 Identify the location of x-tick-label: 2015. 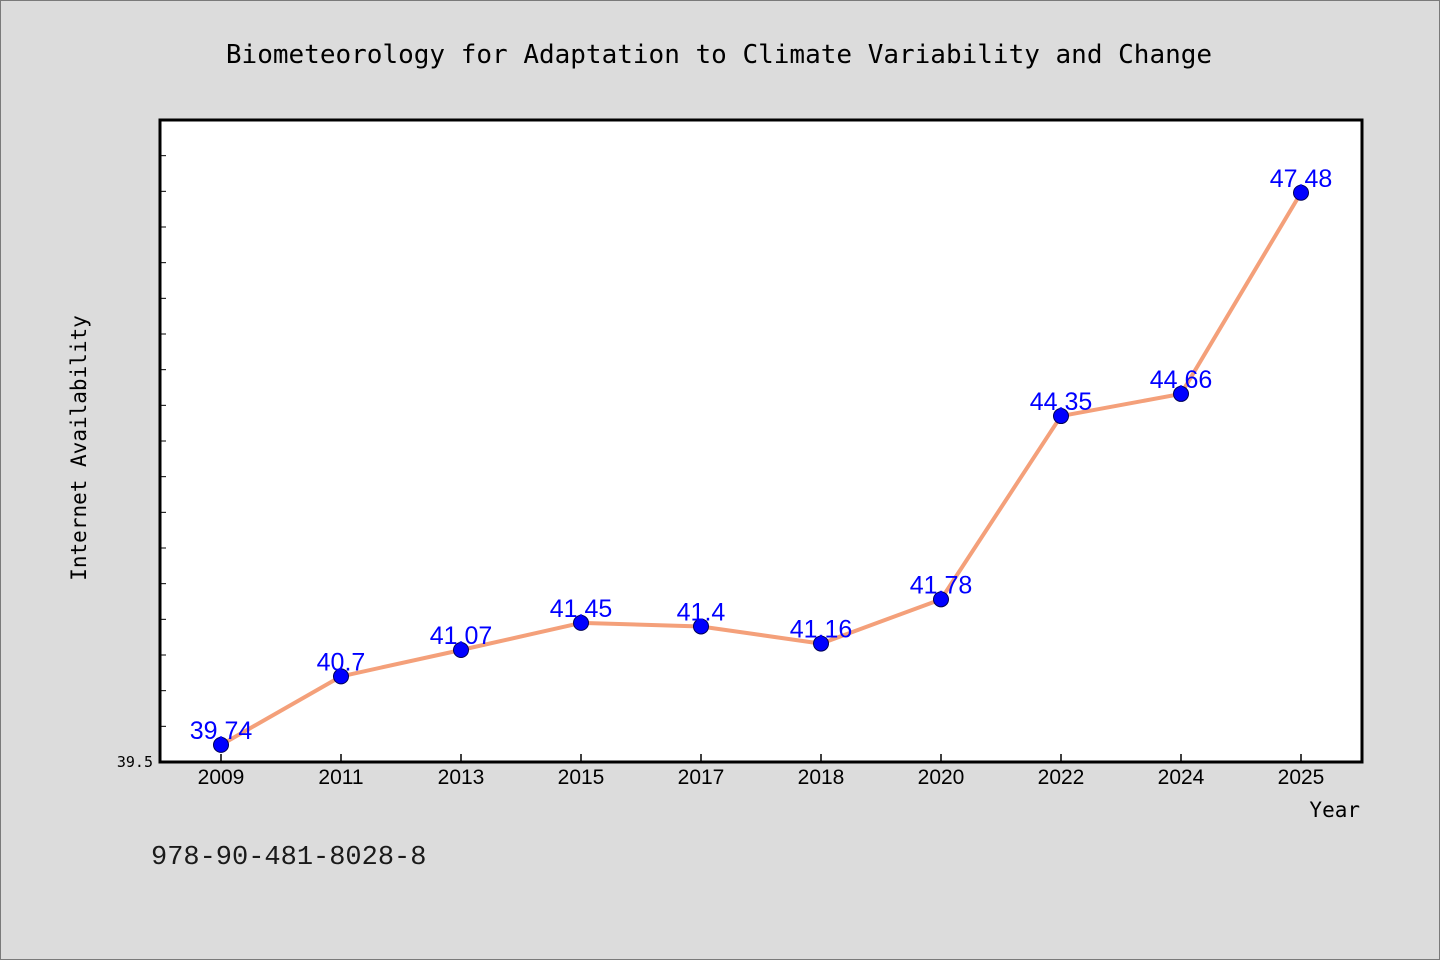
(581, 777).